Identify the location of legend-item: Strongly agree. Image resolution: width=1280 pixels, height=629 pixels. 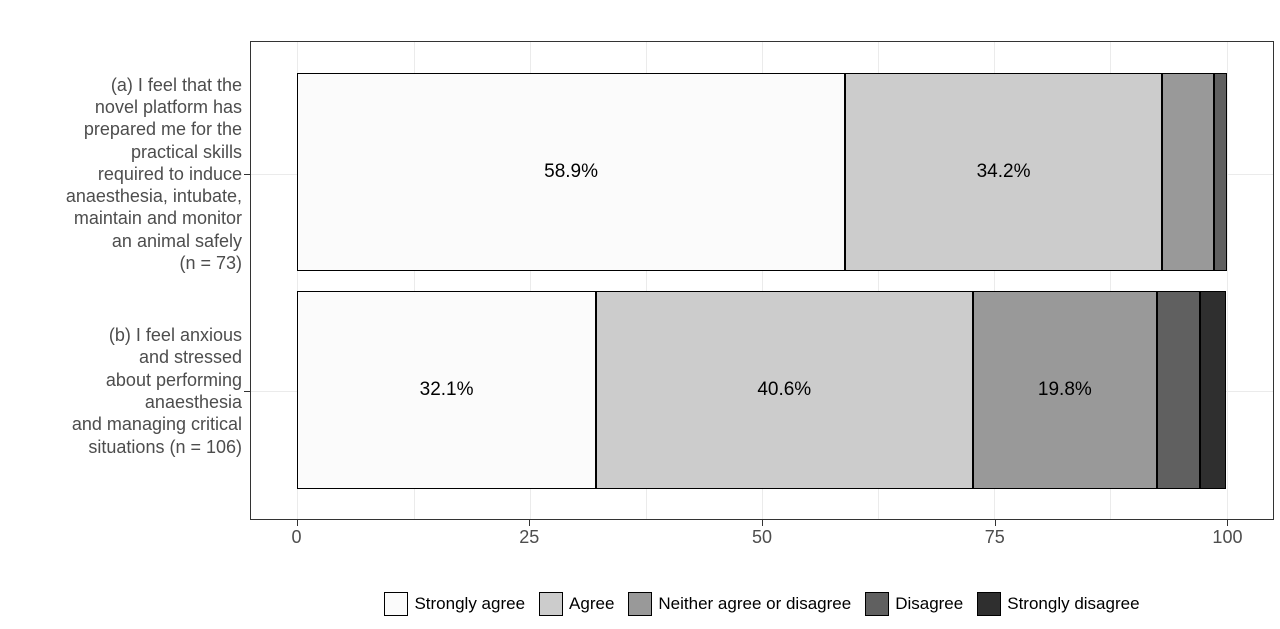
(454, 604).